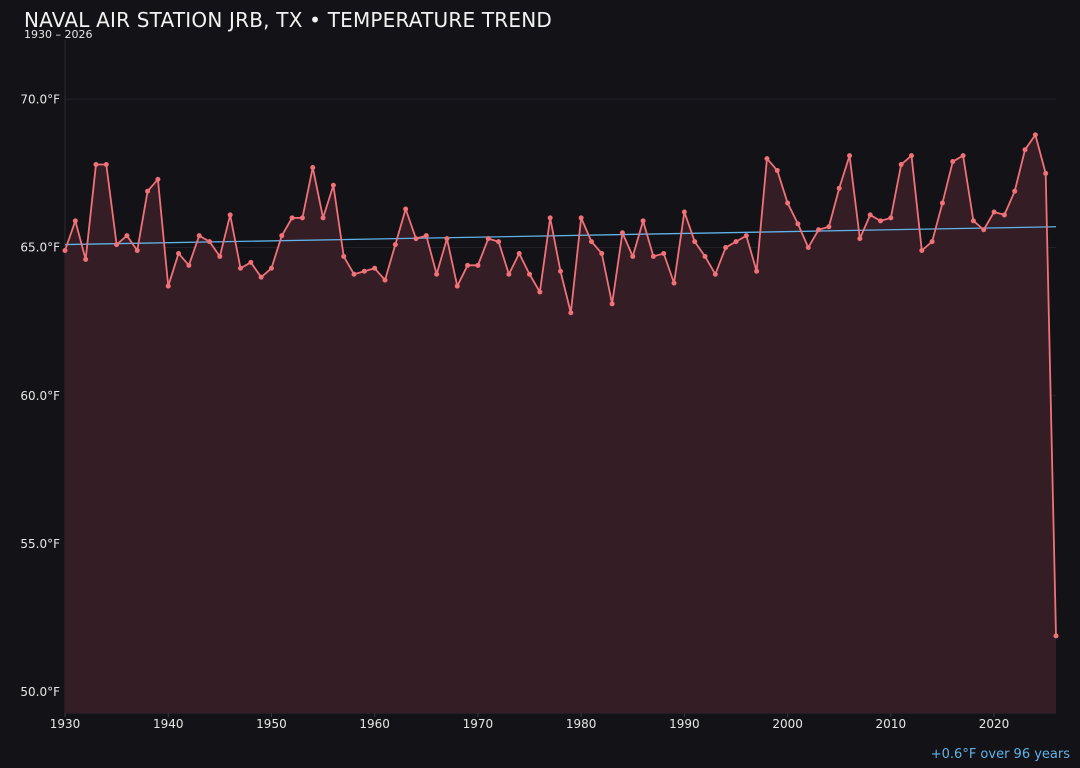 Image resolution: width=1080 pixels, height=768 pixels. I want to click on trend-summary: +0.6°F over 96 years, so click(1000, 754).